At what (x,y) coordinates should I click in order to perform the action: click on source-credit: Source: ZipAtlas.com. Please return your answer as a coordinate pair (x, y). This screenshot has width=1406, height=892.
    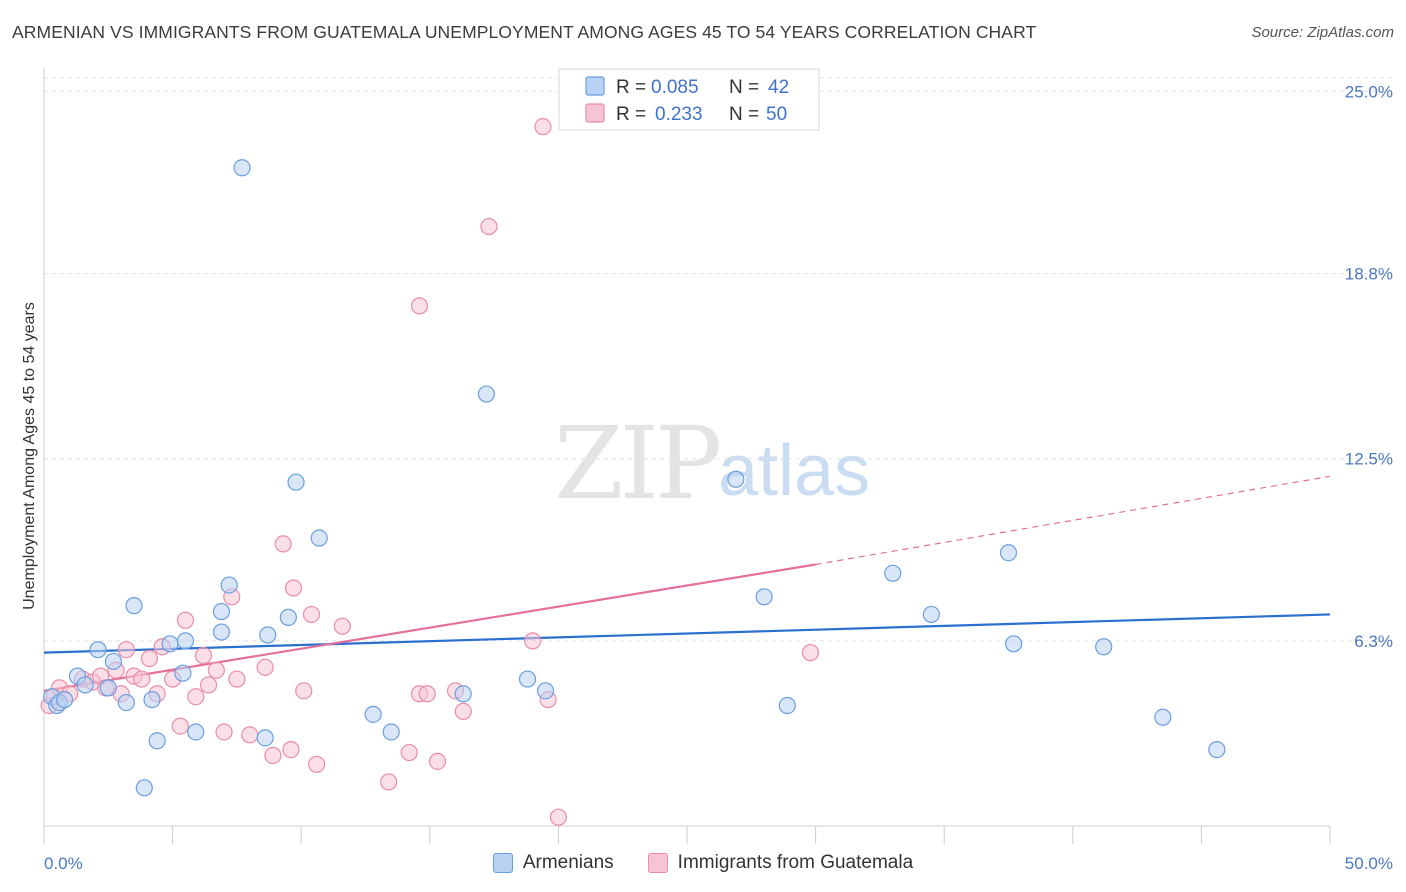
    Looking at the image, I should click on (1322, 32).